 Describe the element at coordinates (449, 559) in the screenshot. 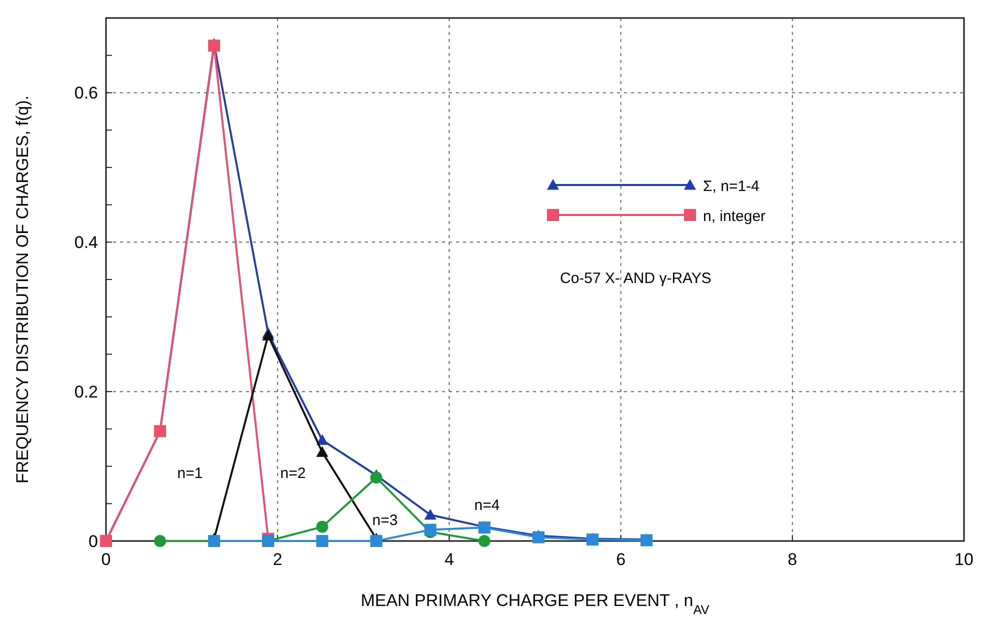

I see `x-tick-label: 4` at that location.